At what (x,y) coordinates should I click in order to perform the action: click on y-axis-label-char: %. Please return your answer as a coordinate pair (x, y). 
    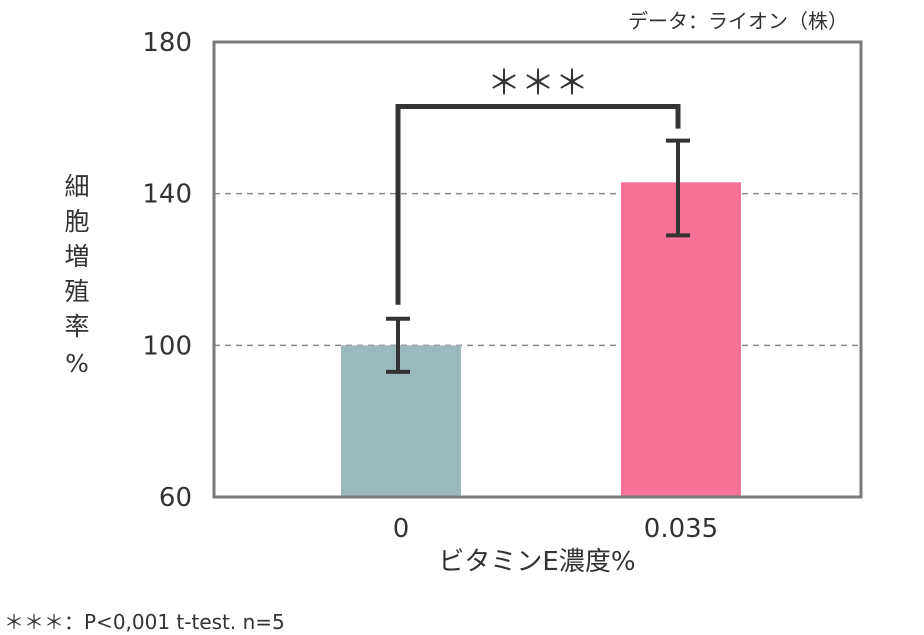
    Looking at the image, I should click on (77, 363).